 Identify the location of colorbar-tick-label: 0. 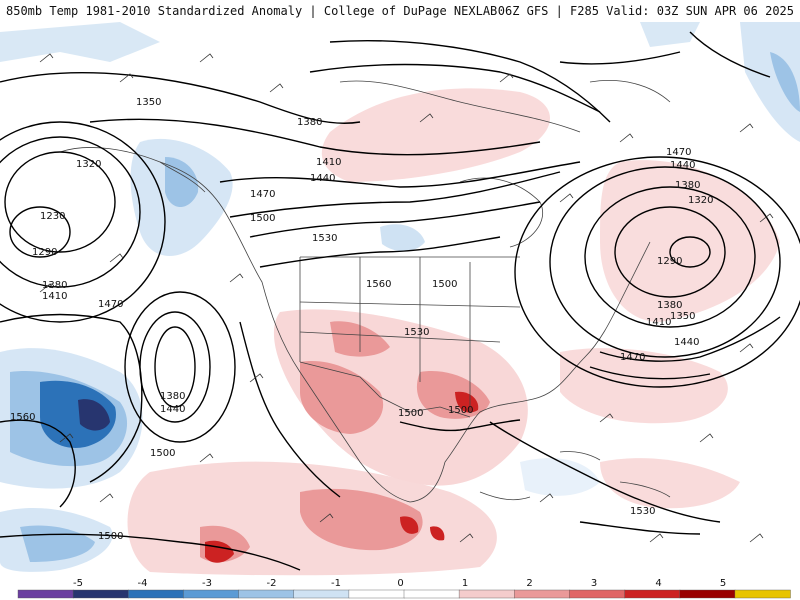
(400, 583).